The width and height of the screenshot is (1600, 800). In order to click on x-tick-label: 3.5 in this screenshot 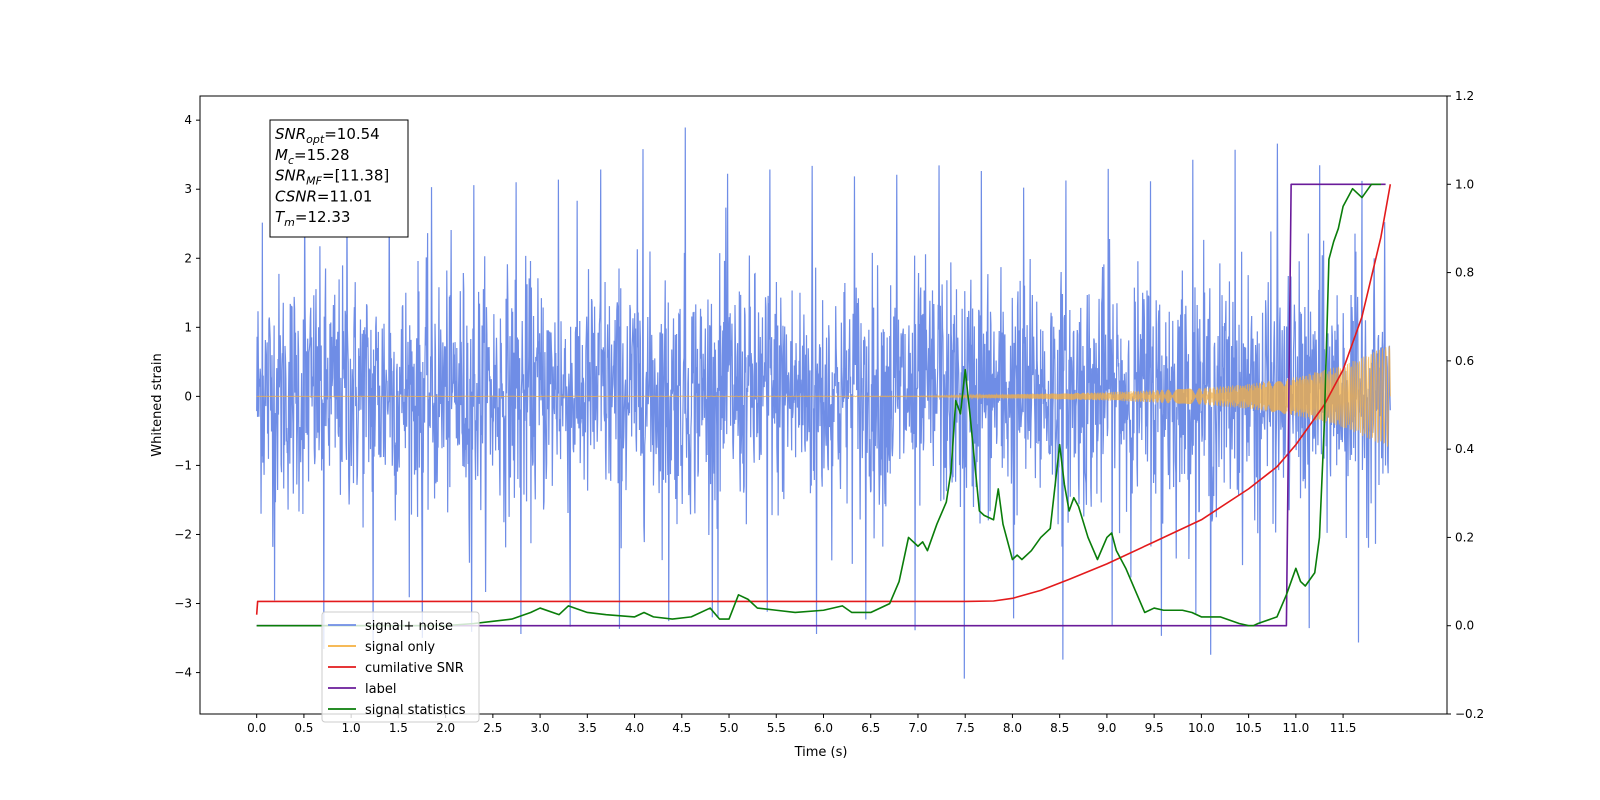, I will do `click(587, 728)`.